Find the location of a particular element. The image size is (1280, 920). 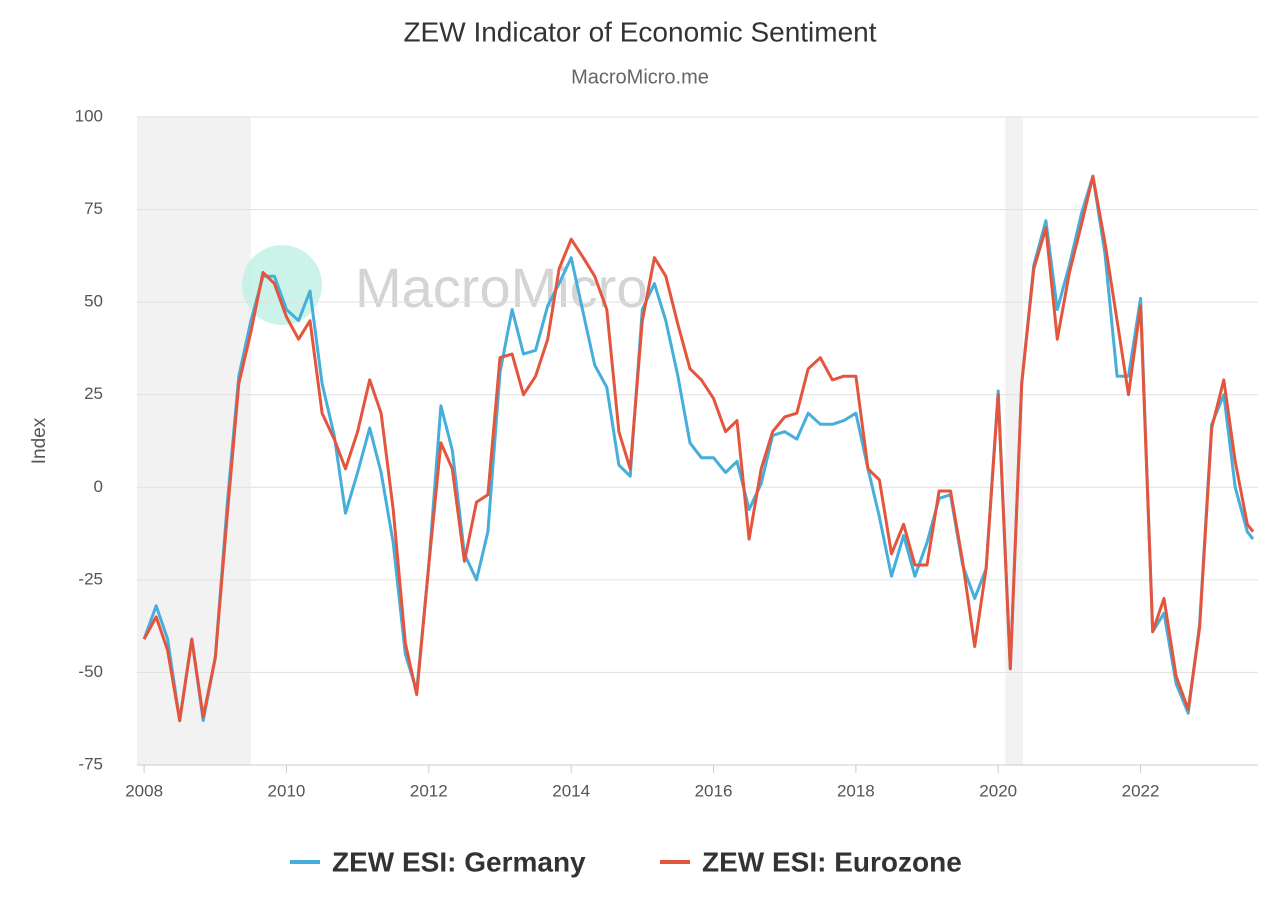

y-tick-label: 50 is located at coordinates (93, 301).